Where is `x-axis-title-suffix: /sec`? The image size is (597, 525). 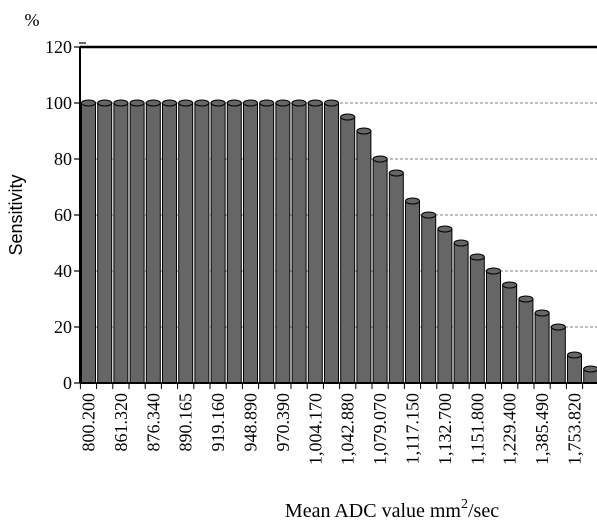
x-axis-title-suffix: /sec is located at coordinates (483, 511).